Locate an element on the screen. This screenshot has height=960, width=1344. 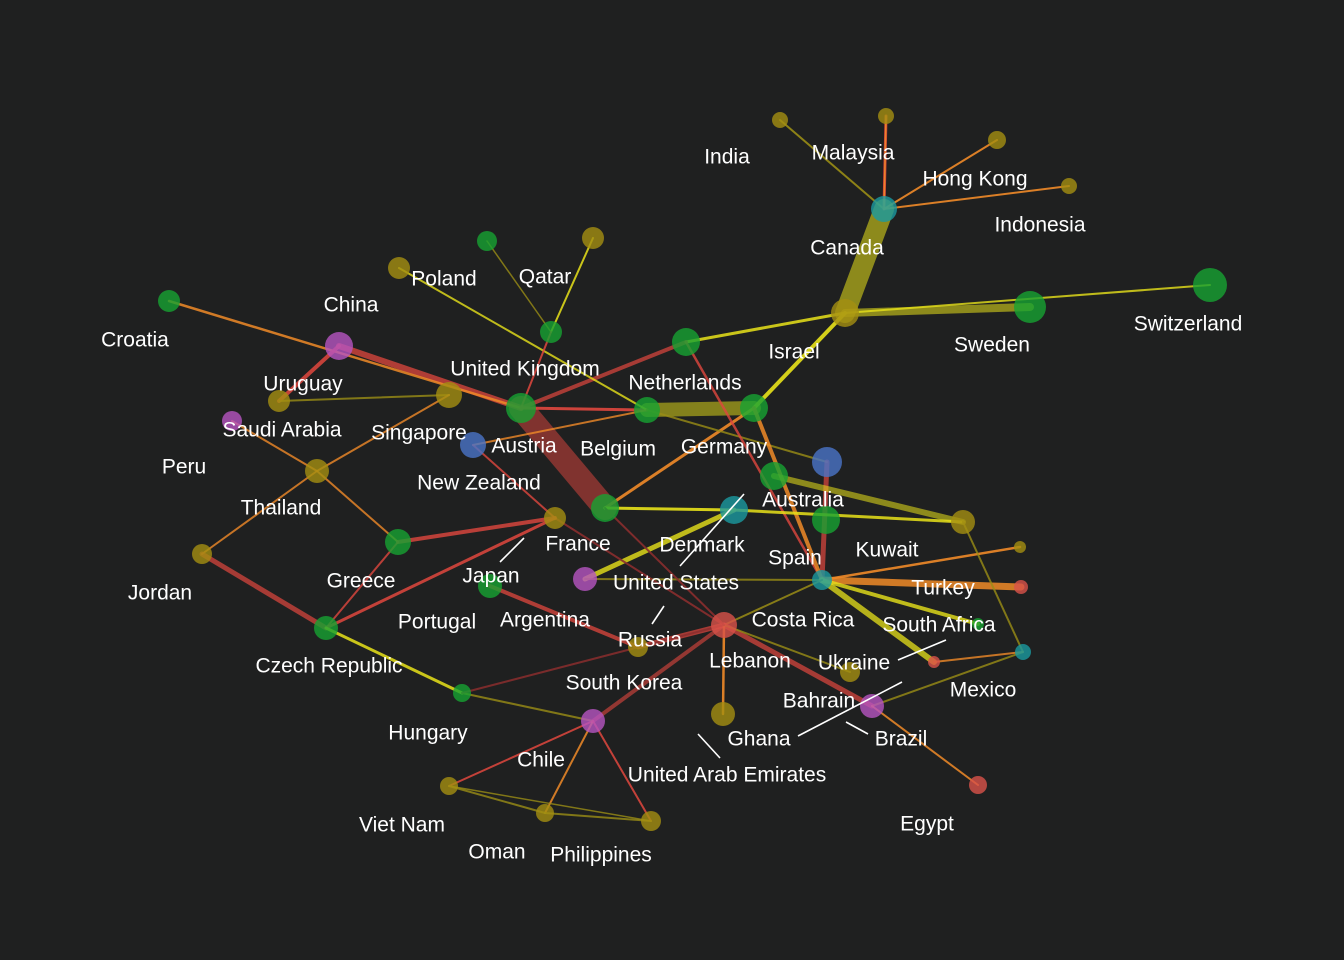
node-austria is located at coordinates (473, 445).